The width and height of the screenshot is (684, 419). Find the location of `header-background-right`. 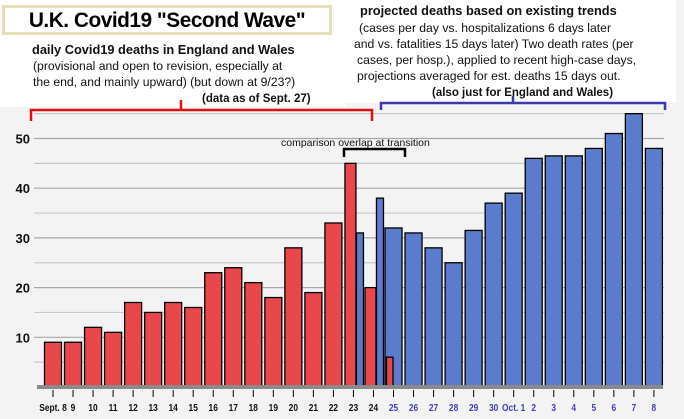

header-background-right is located at coordinates (511, 51).